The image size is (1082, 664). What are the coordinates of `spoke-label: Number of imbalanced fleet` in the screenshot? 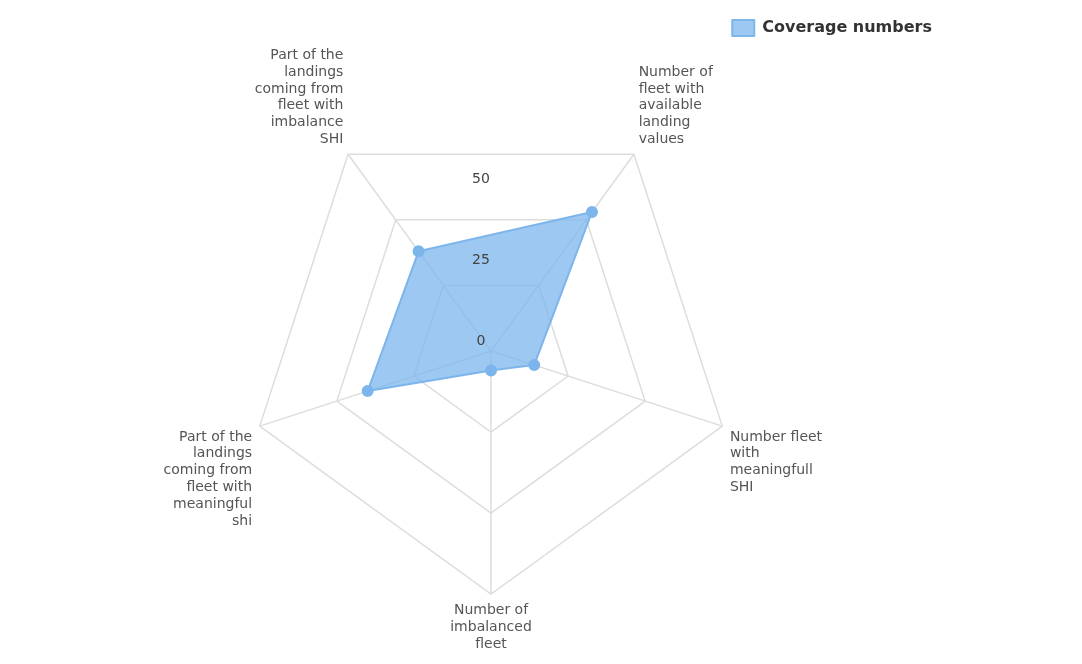 It's located at (491, 626).